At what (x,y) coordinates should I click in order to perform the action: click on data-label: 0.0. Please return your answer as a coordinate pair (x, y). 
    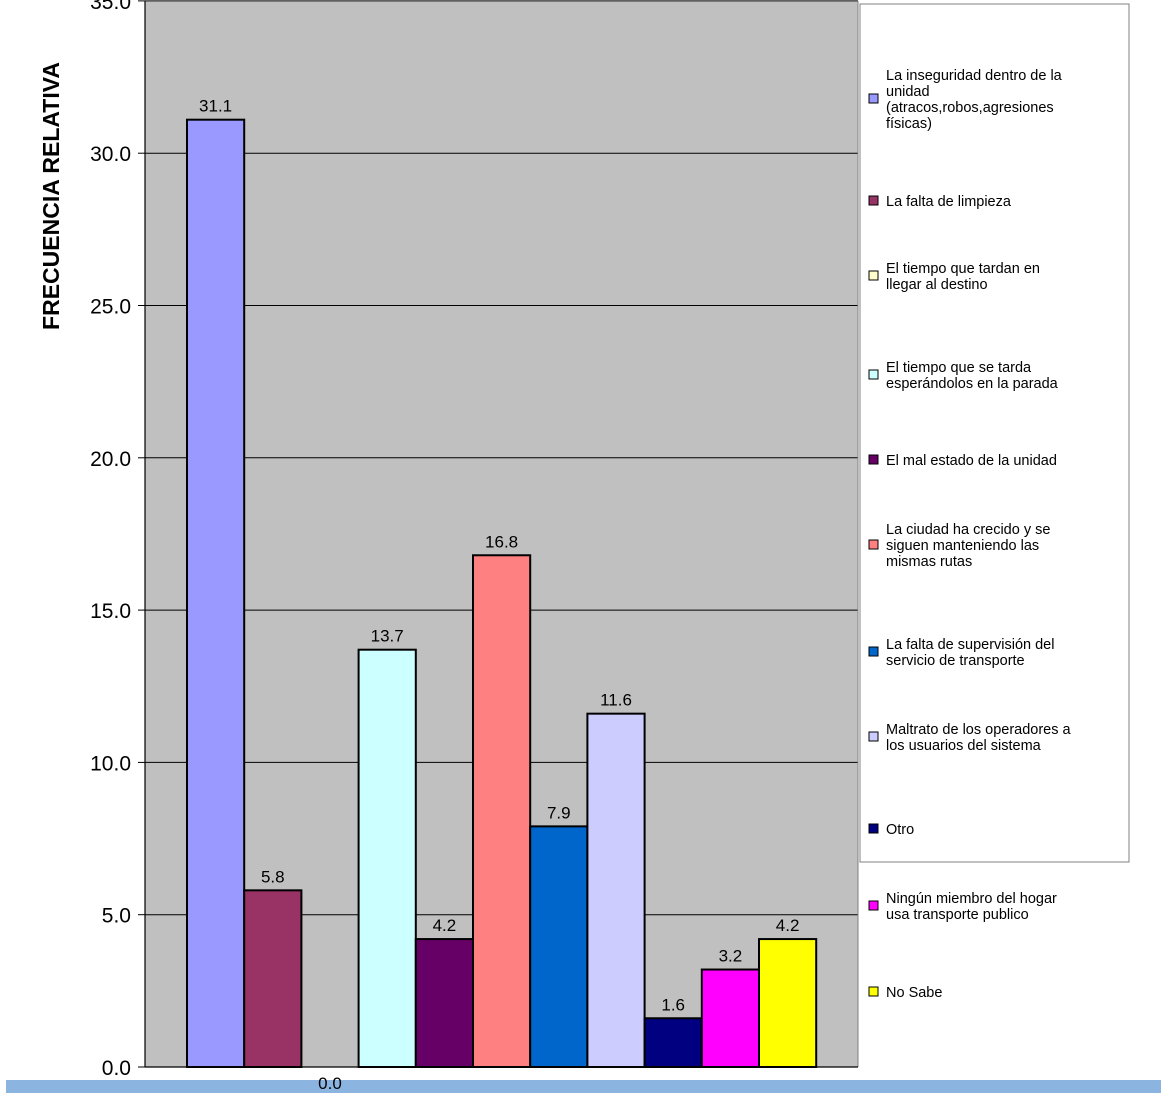
    Looking at the image, I should click on (330, 1083).